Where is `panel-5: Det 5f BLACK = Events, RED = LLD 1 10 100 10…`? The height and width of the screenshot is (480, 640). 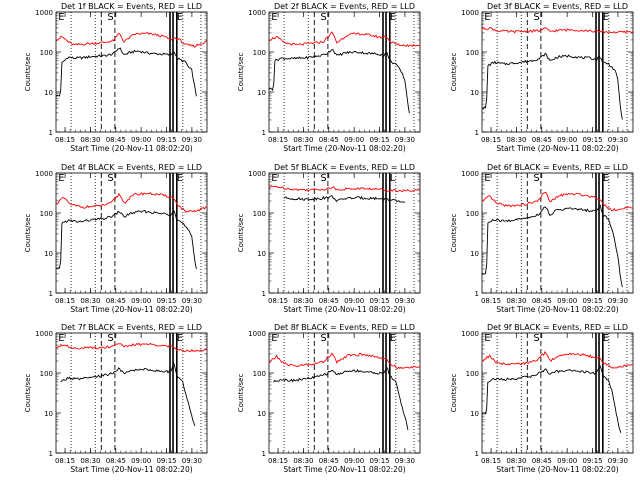
panel-5: Det 5f BLACK = Events, RED = LLD 1 10 100 10… is located at coordinates (329, 238).